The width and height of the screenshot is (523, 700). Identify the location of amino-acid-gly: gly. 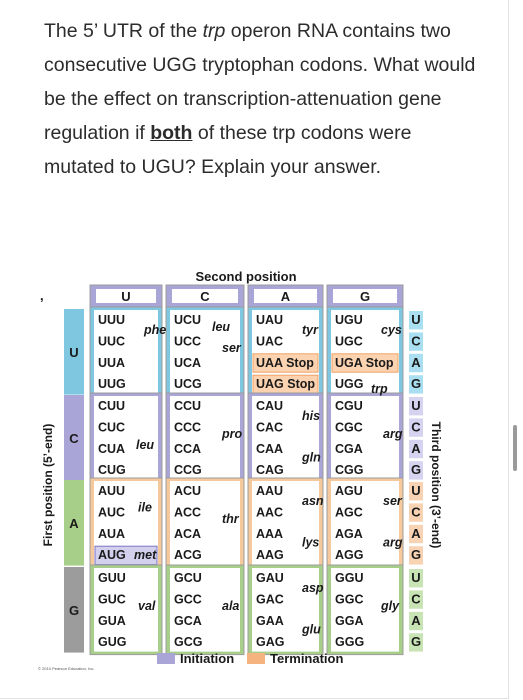
(390, 606).